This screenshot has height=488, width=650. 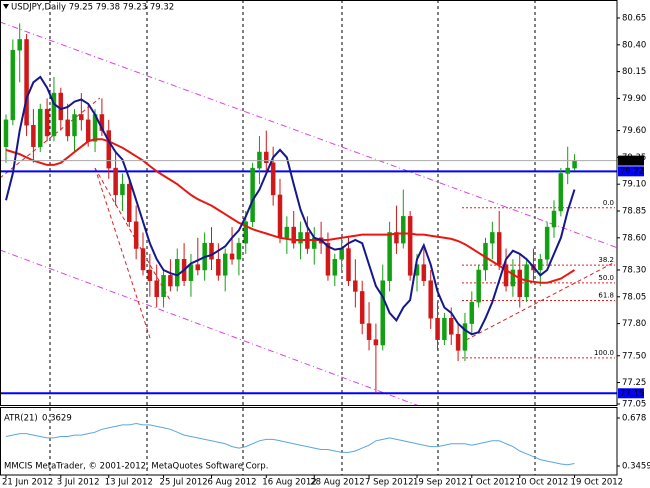 What do you see at coordinates (634, 72) in the screenshot?
I see `y-tick-label: 80.15` at bounding box center [634, 72].